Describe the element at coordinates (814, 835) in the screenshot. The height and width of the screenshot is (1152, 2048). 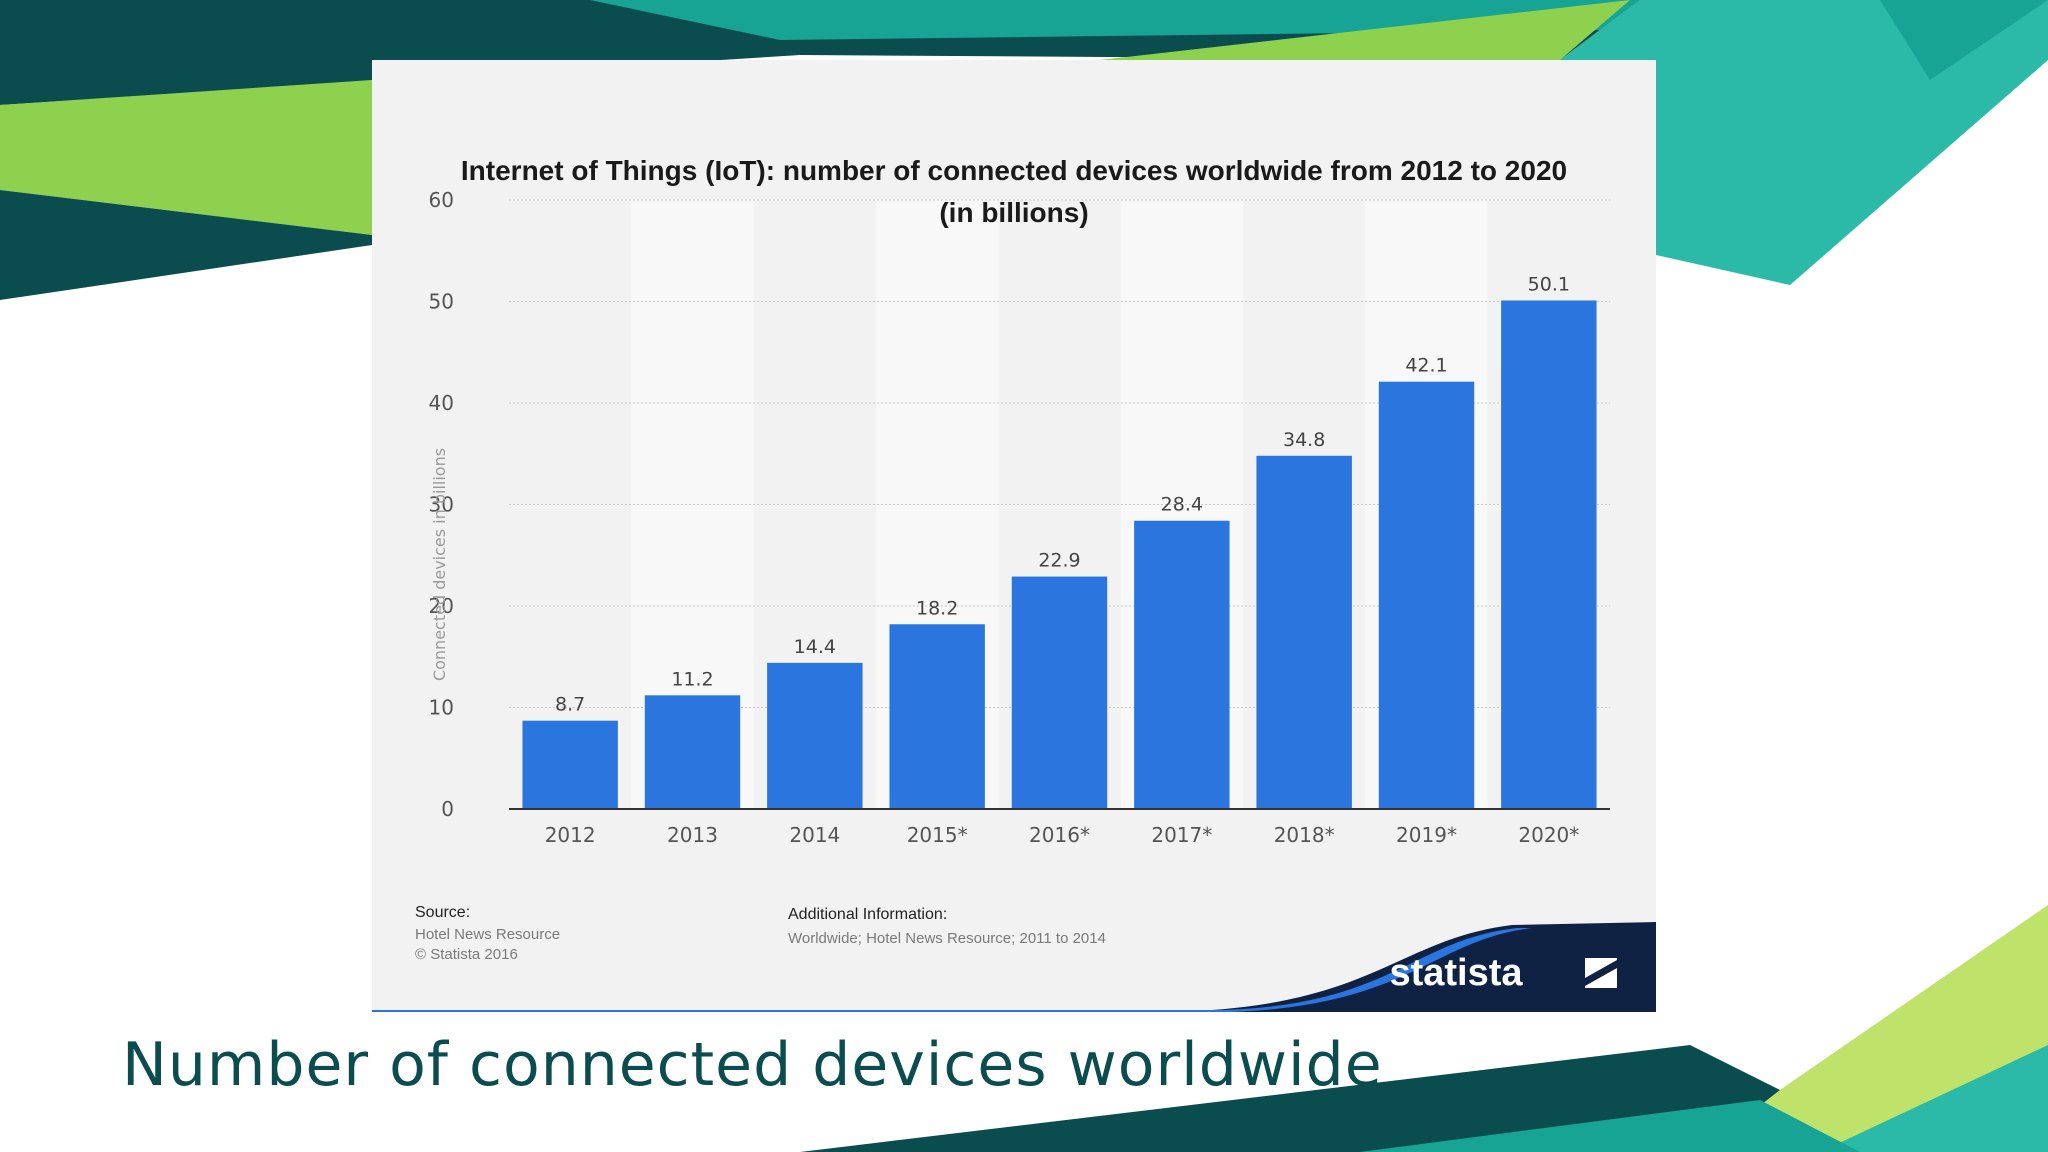
I see `x-tick-label: 2014` at that location.